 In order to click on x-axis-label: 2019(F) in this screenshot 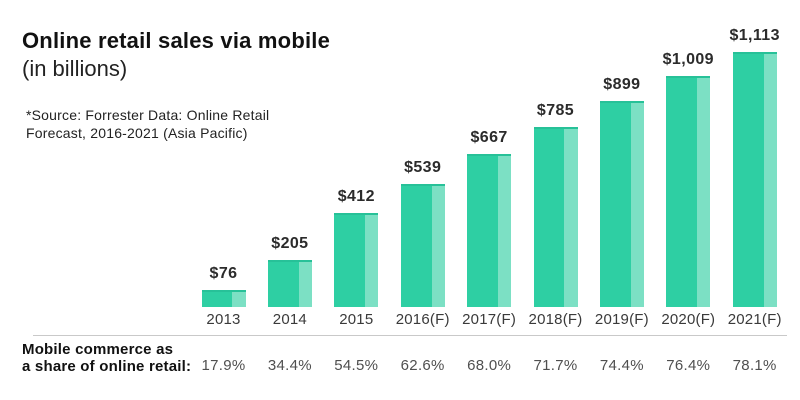, I will do `click(621, 319)`.